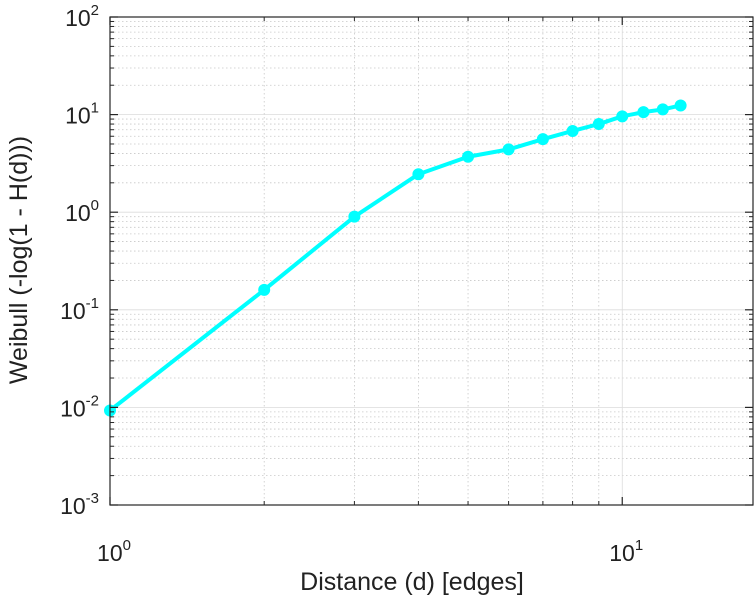  I want to click on x-tick-label: 10⁰, so click(114, 551).